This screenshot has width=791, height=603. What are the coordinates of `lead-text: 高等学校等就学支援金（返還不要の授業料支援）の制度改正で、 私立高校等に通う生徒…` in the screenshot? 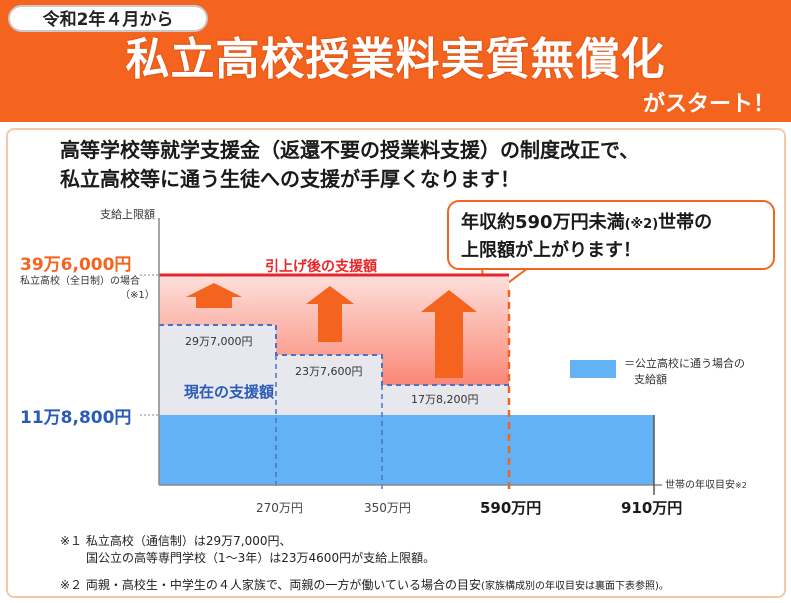 It's located at (410, 165).